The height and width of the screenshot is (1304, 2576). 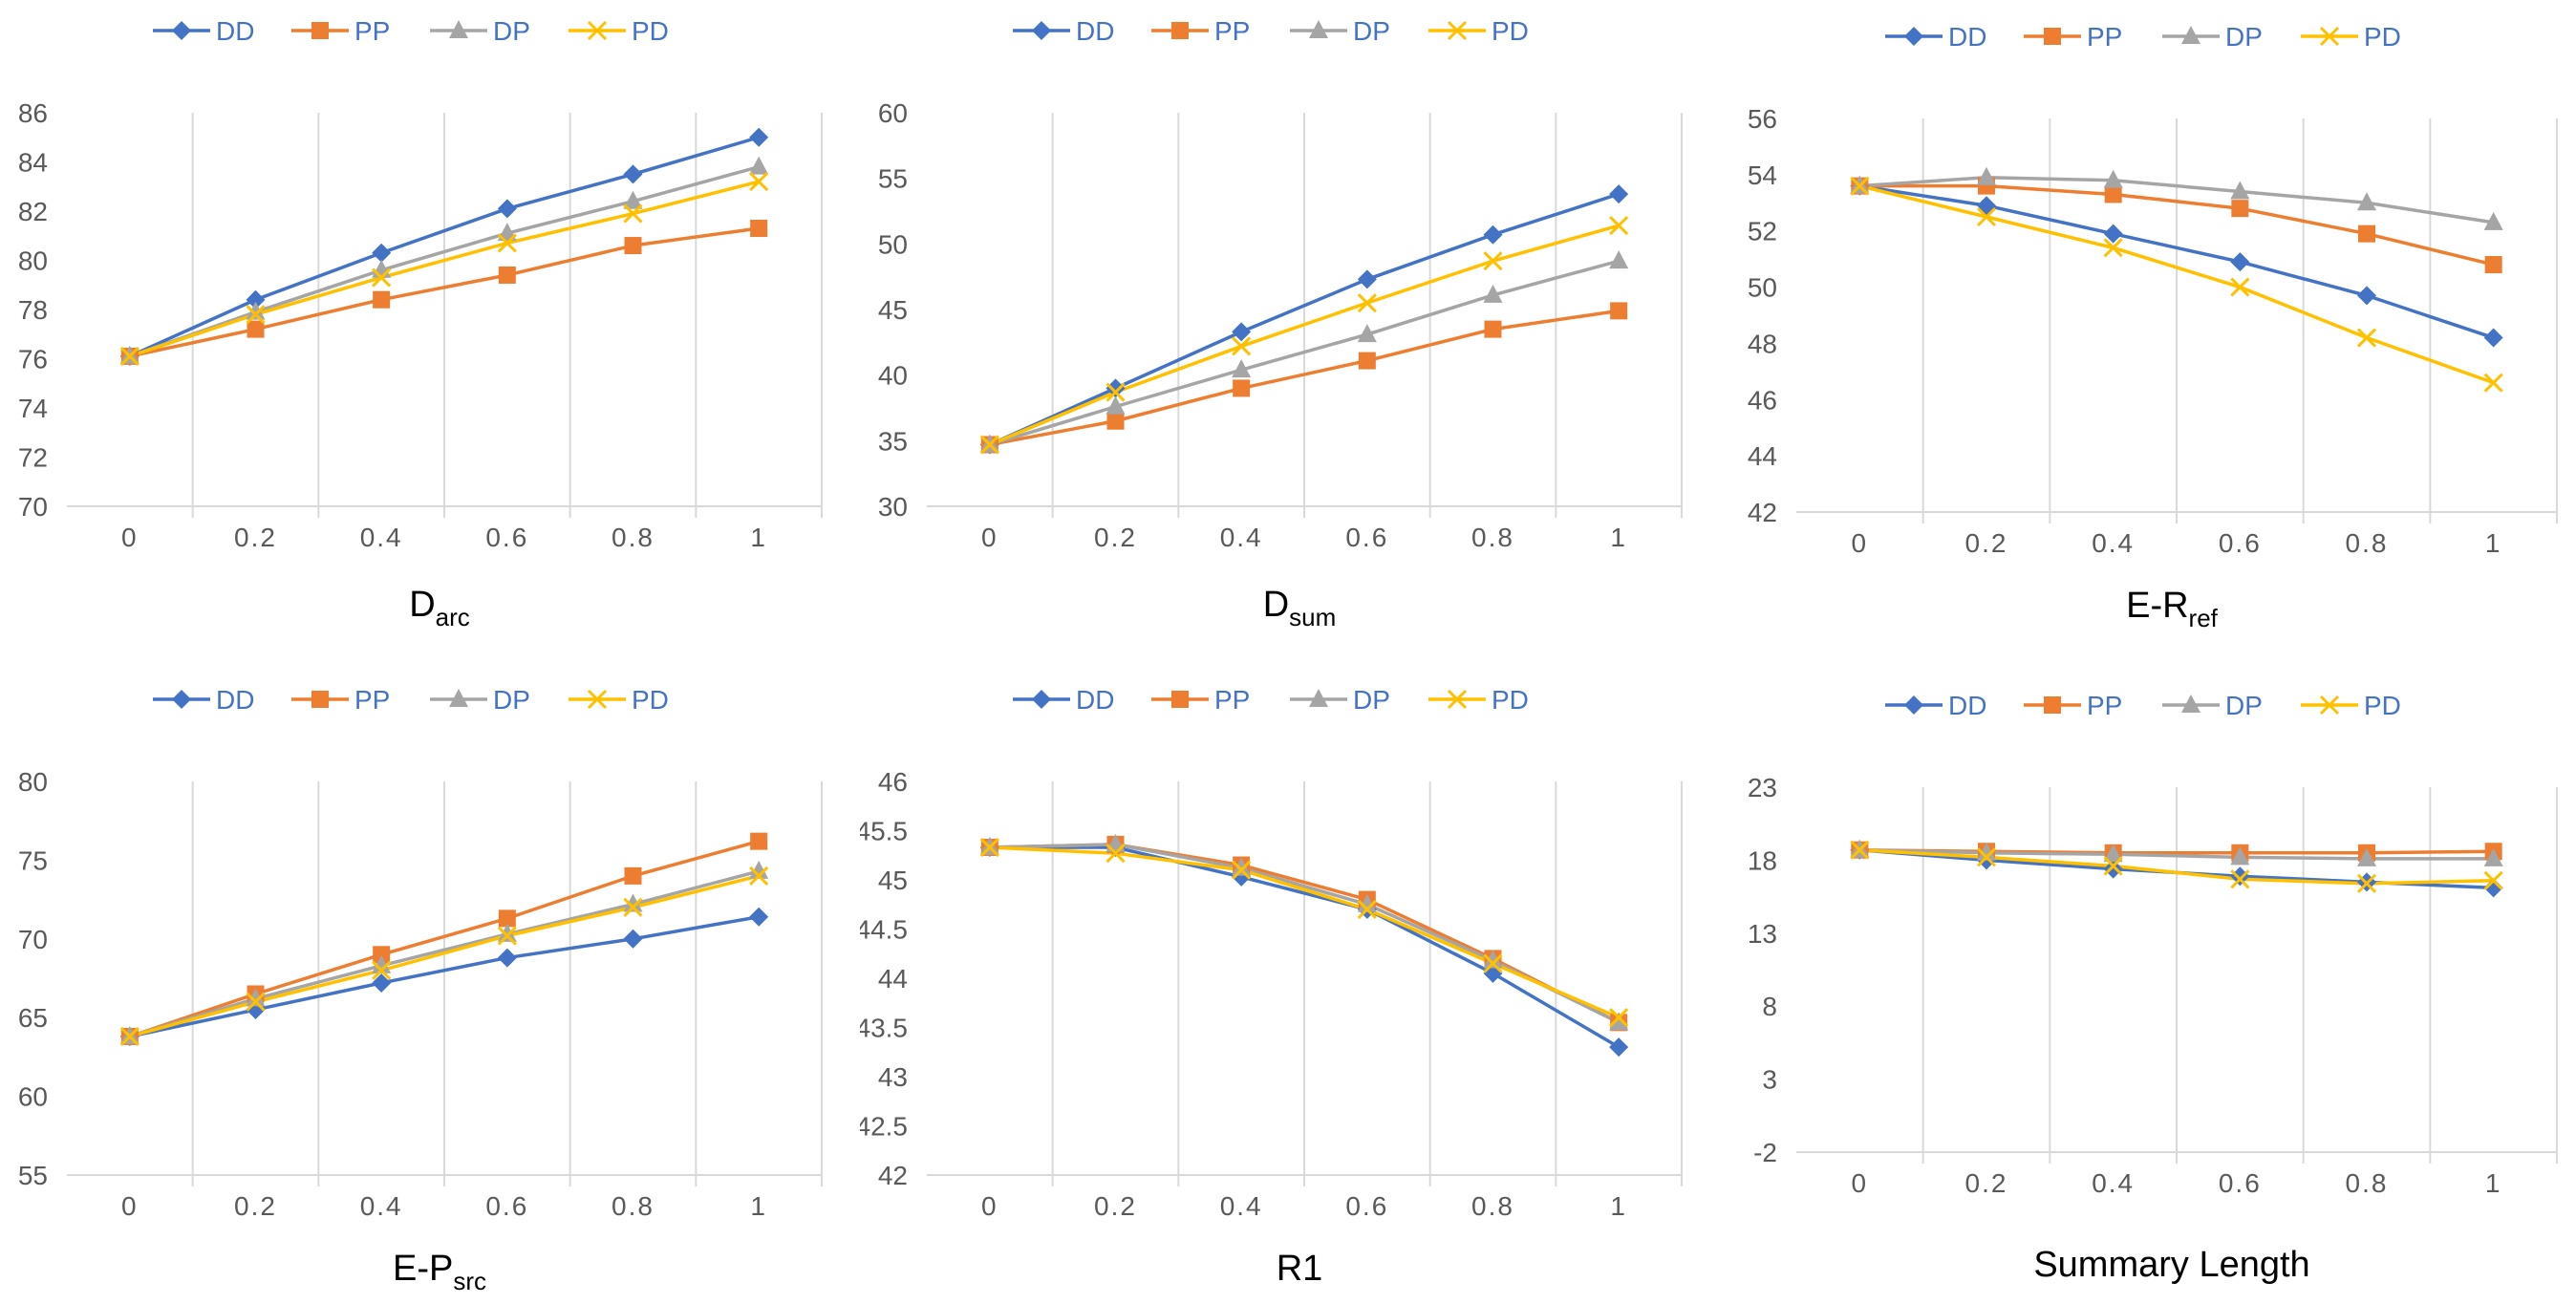 I want to click on chart-title: Summary Length, so click(x=2171, y=1265).